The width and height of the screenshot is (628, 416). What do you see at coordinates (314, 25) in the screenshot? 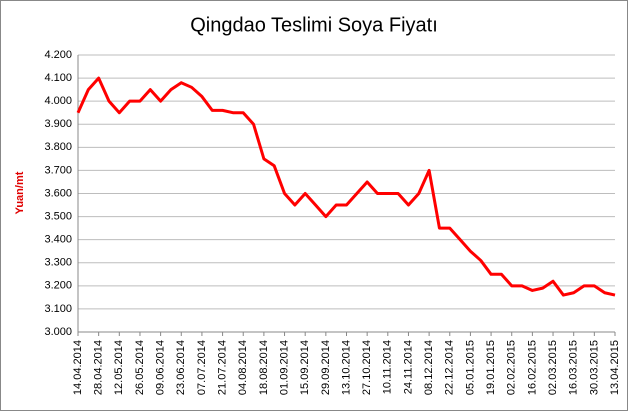
I see `chart-title: Qingdao Teslimi Soya Fiyatı` at bounding box center [314, 25].